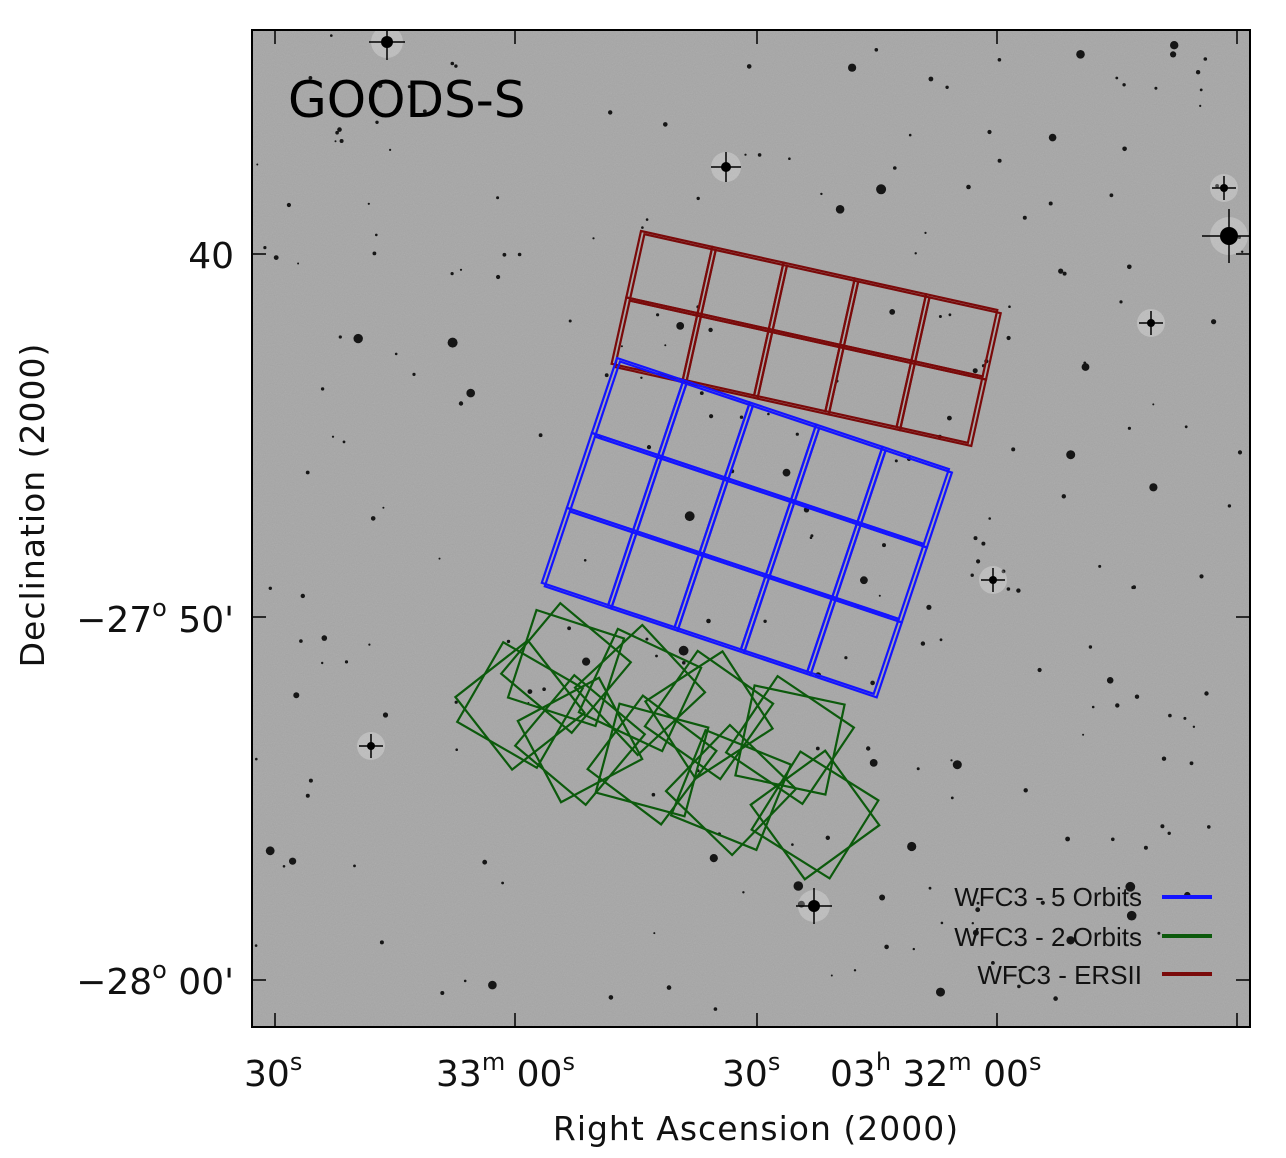 The width and height of the screenshot is (1286, 1158). Describe the element at coordinates (114, 620) in the screenshot. I see `y-tick-m27-main: −27` at that location.